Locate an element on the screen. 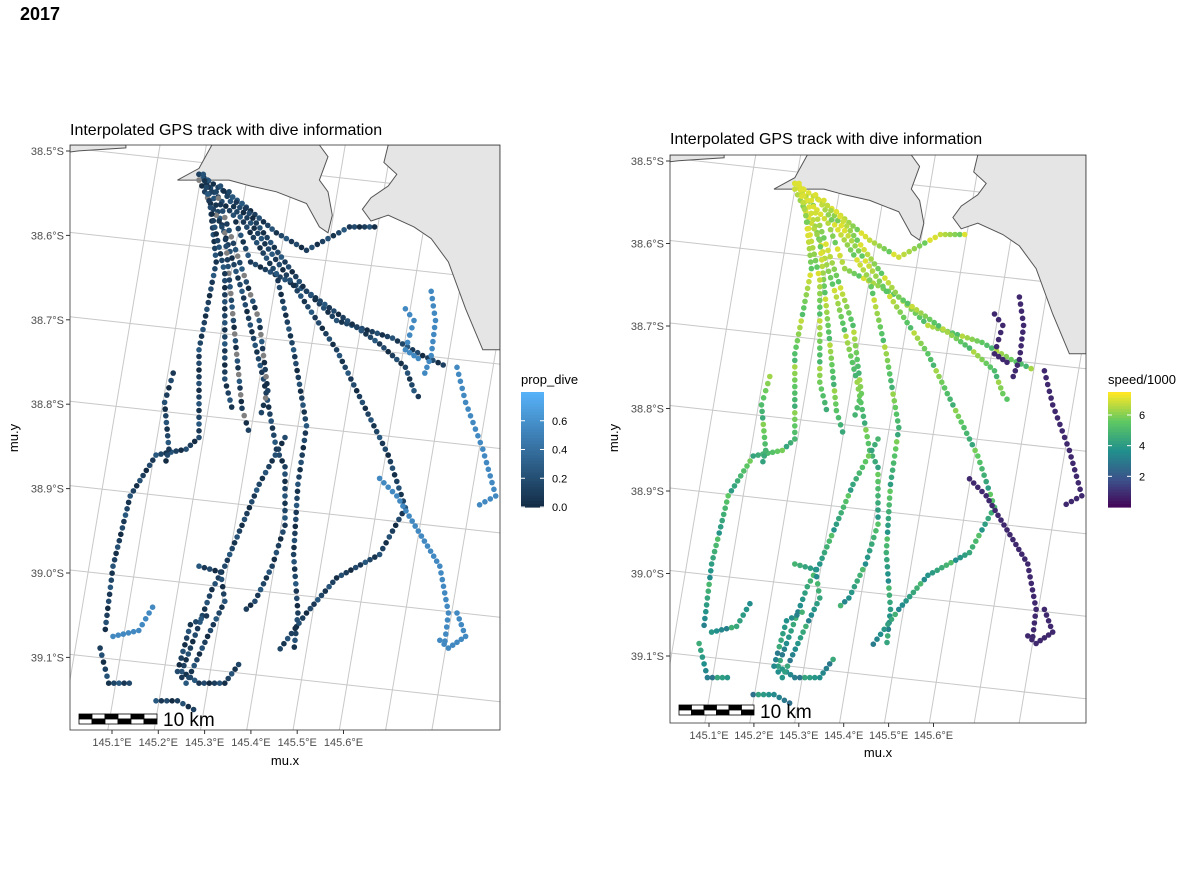 This screenshot has height=891, width=1200. legend-tick-label: 2 is located at coordinates (1142, 477).